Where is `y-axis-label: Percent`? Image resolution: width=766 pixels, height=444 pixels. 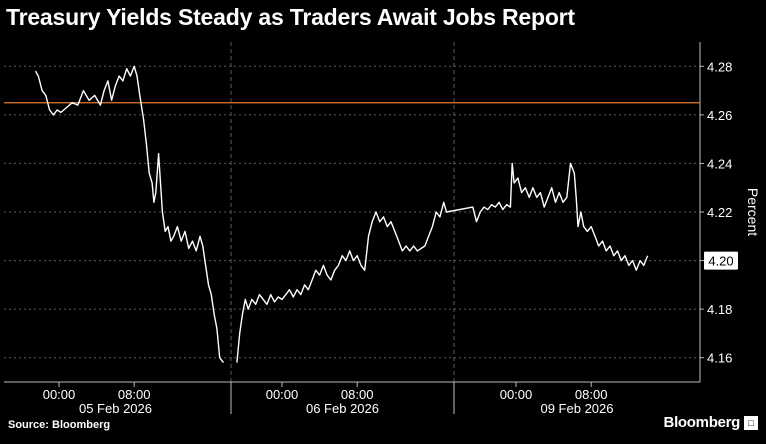
y-axis-label: Percent is located at coordinates (753, 212).